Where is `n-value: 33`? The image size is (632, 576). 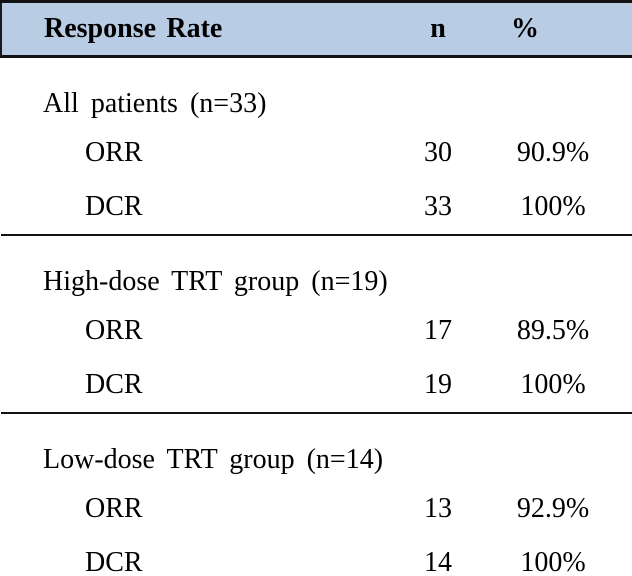 n-value: 33 is located at coordinates (438, 208).